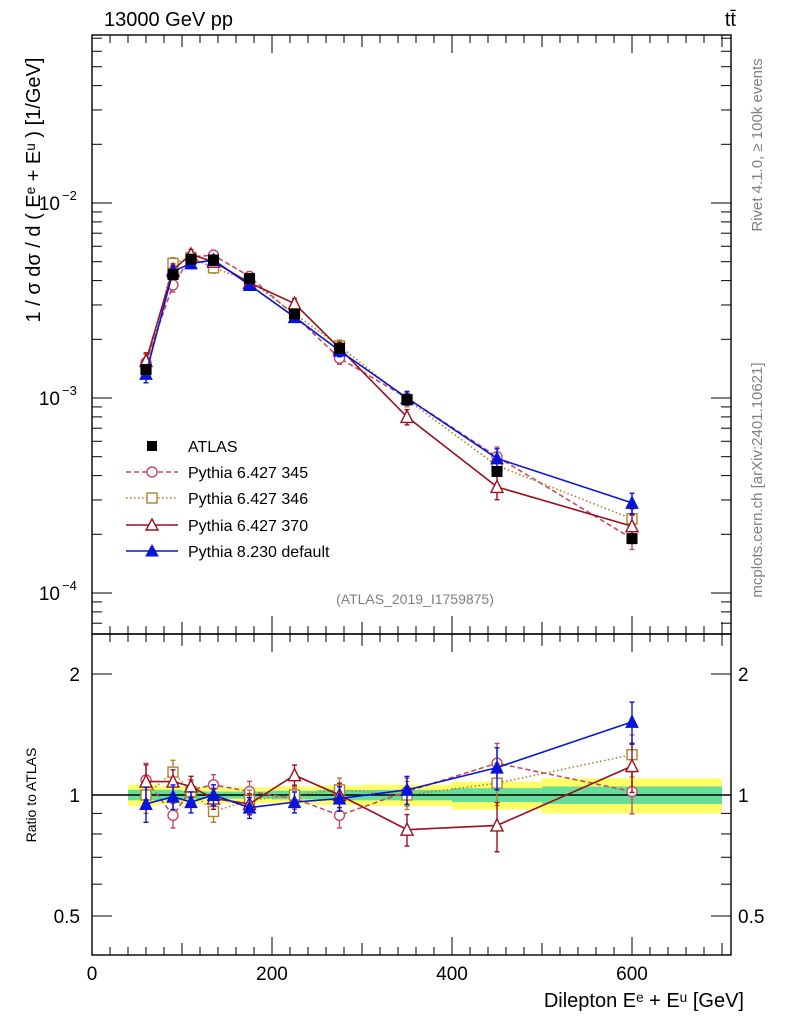 The image size is (786, 1024). Describe the element at coordinates (743, 796) in the screenshot. I see `y-tick-label-right: 1` at that location.